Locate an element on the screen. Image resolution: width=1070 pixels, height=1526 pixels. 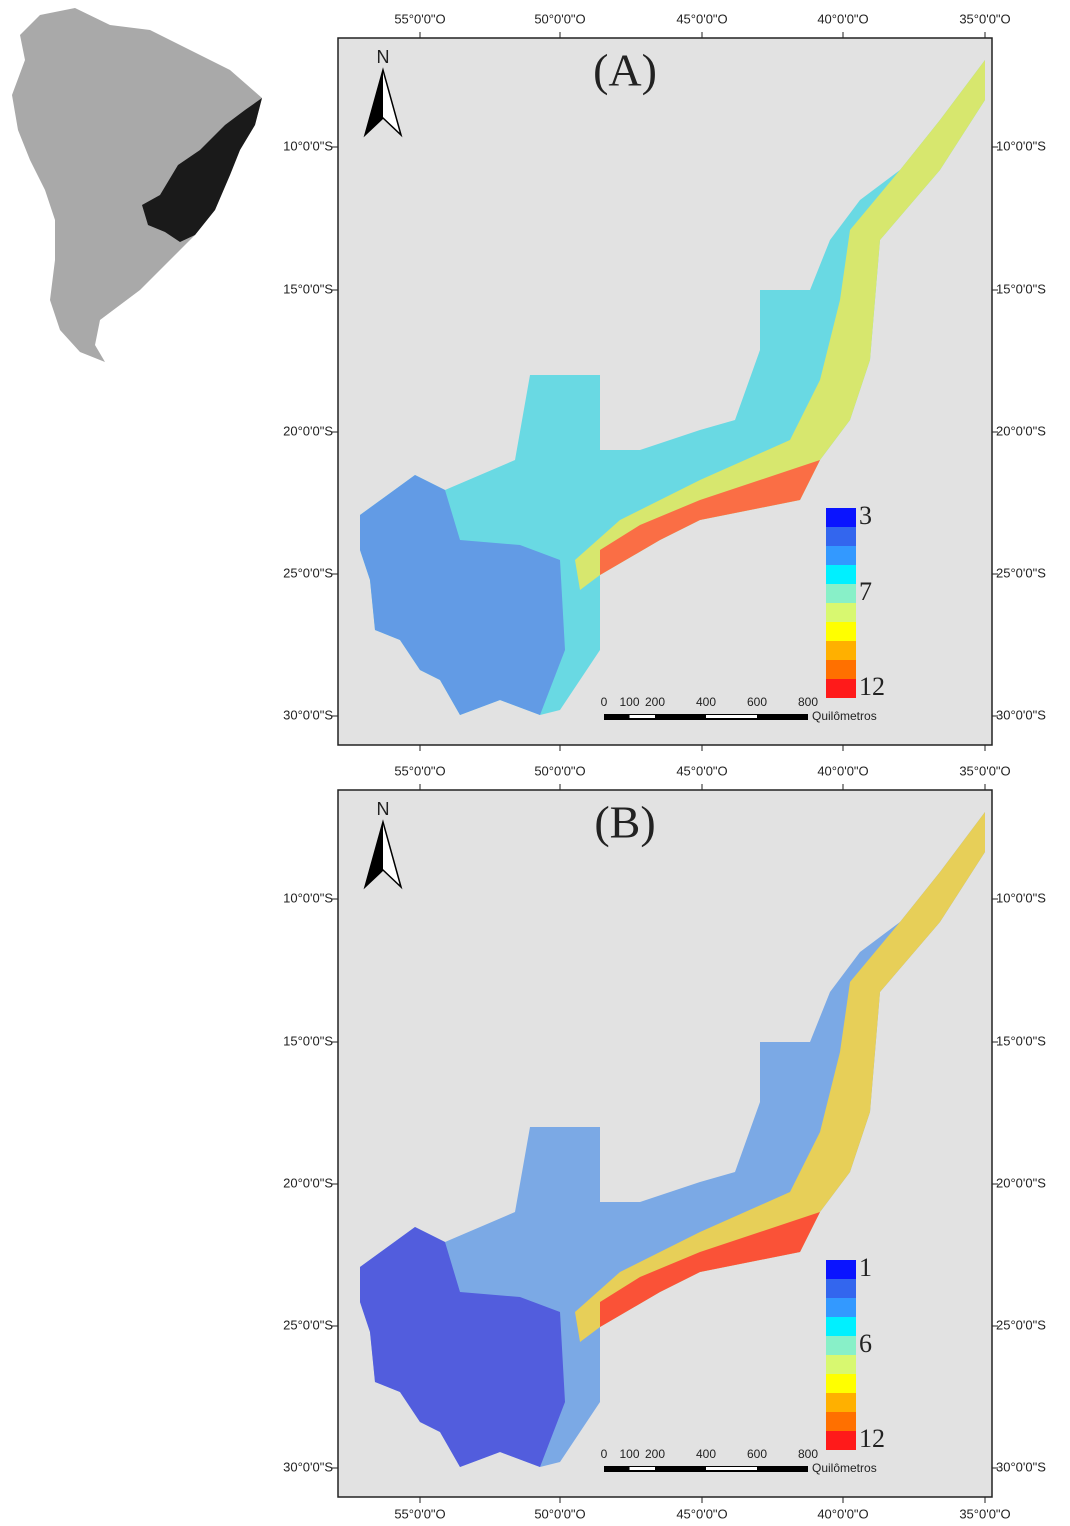
south-america is located at coordinates (137, 185).